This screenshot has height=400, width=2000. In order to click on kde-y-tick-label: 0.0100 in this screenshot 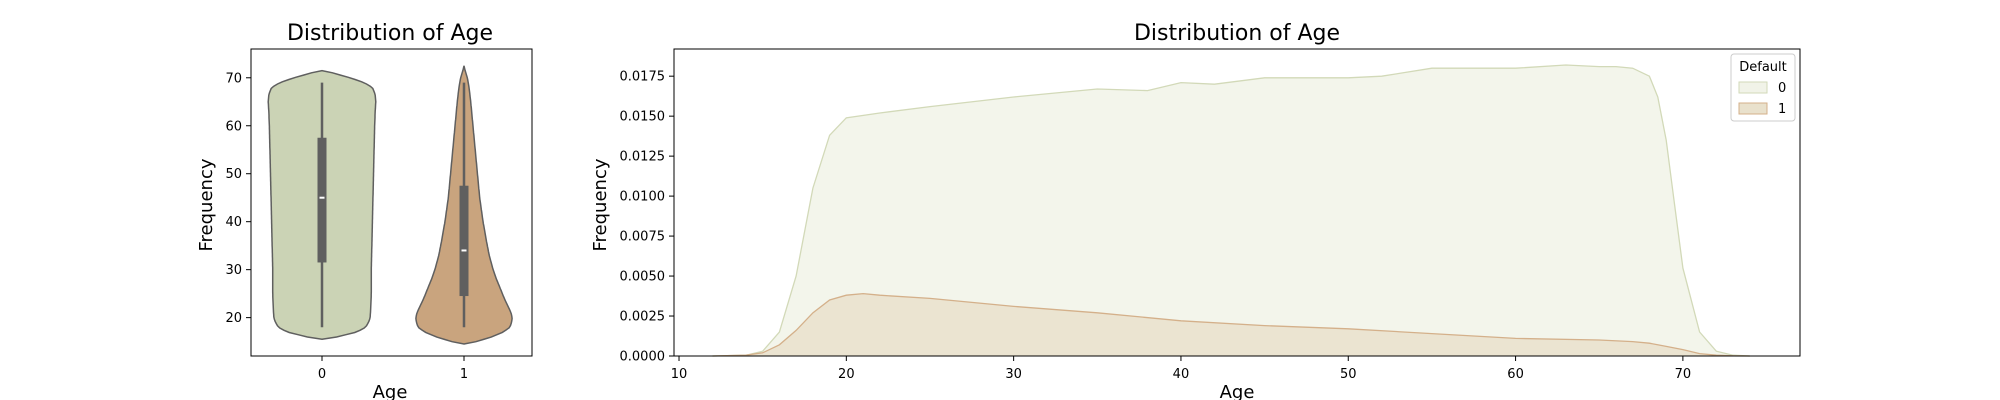, I will do `click(643, 197)`.